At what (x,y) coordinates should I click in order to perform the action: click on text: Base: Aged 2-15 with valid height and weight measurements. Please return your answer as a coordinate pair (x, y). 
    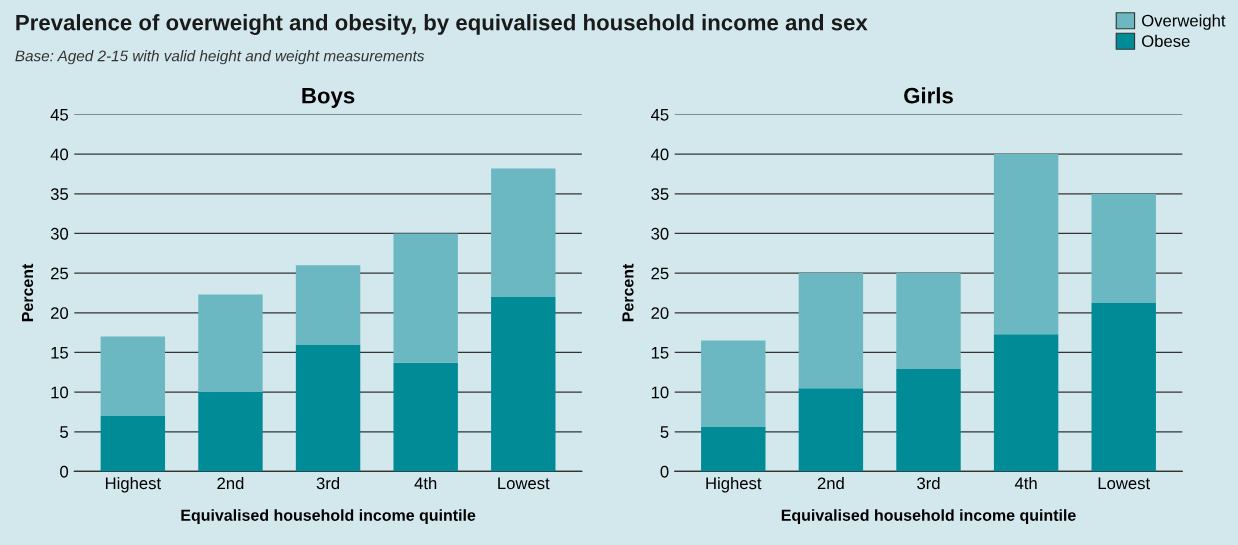
    Looking at the image, I should click on (220, 57).